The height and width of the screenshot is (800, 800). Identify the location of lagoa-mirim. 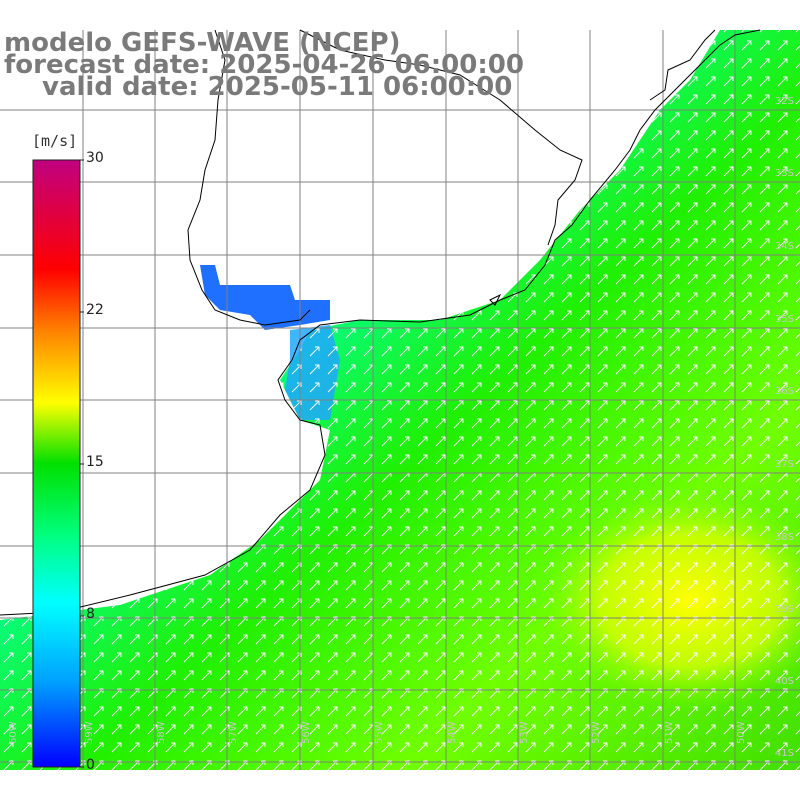
(495, 299).